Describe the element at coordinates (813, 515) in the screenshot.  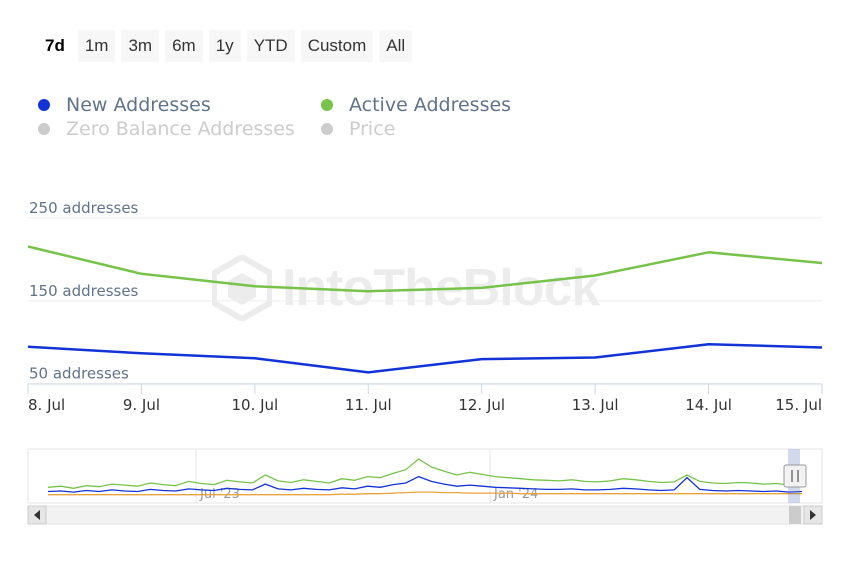
I see `arrow-right-icon` at that location.